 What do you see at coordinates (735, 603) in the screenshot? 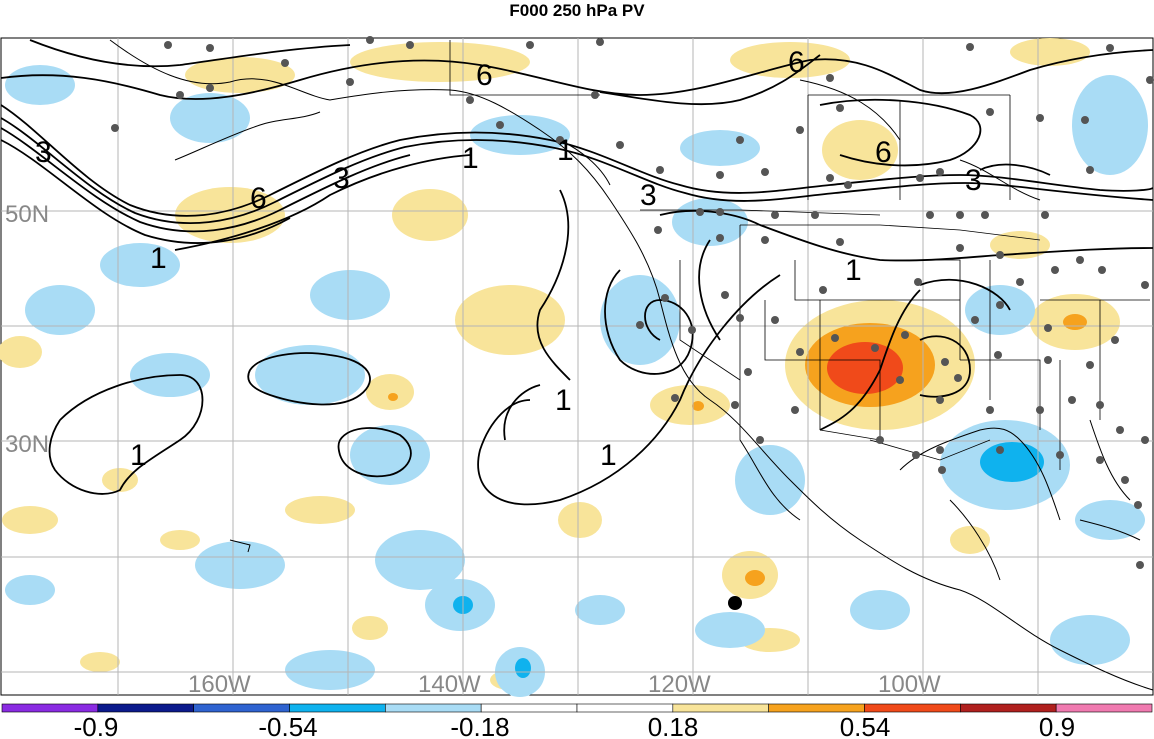
I see `highlight-marker` at bounding box center [735, 603].